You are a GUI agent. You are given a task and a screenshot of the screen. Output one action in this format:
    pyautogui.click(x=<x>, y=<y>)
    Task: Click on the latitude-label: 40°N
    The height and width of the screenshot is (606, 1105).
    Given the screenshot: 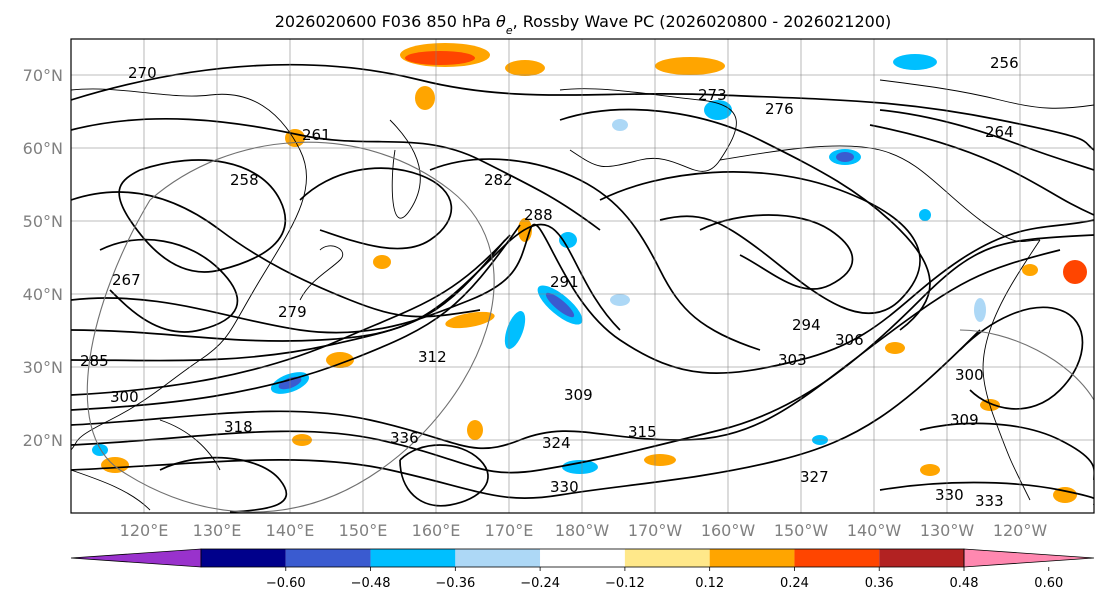 What is the action you would take?
    pyautogui.click(x=43, y=294)
    